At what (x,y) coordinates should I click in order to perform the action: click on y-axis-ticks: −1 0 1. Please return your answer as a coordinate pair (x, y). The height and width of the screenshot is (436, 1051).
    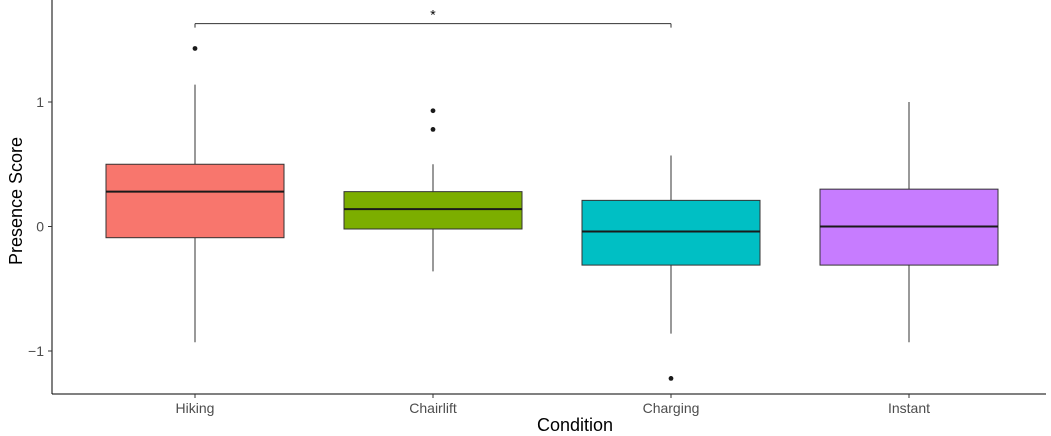
    Looking at the image, I should click on (40, 226).